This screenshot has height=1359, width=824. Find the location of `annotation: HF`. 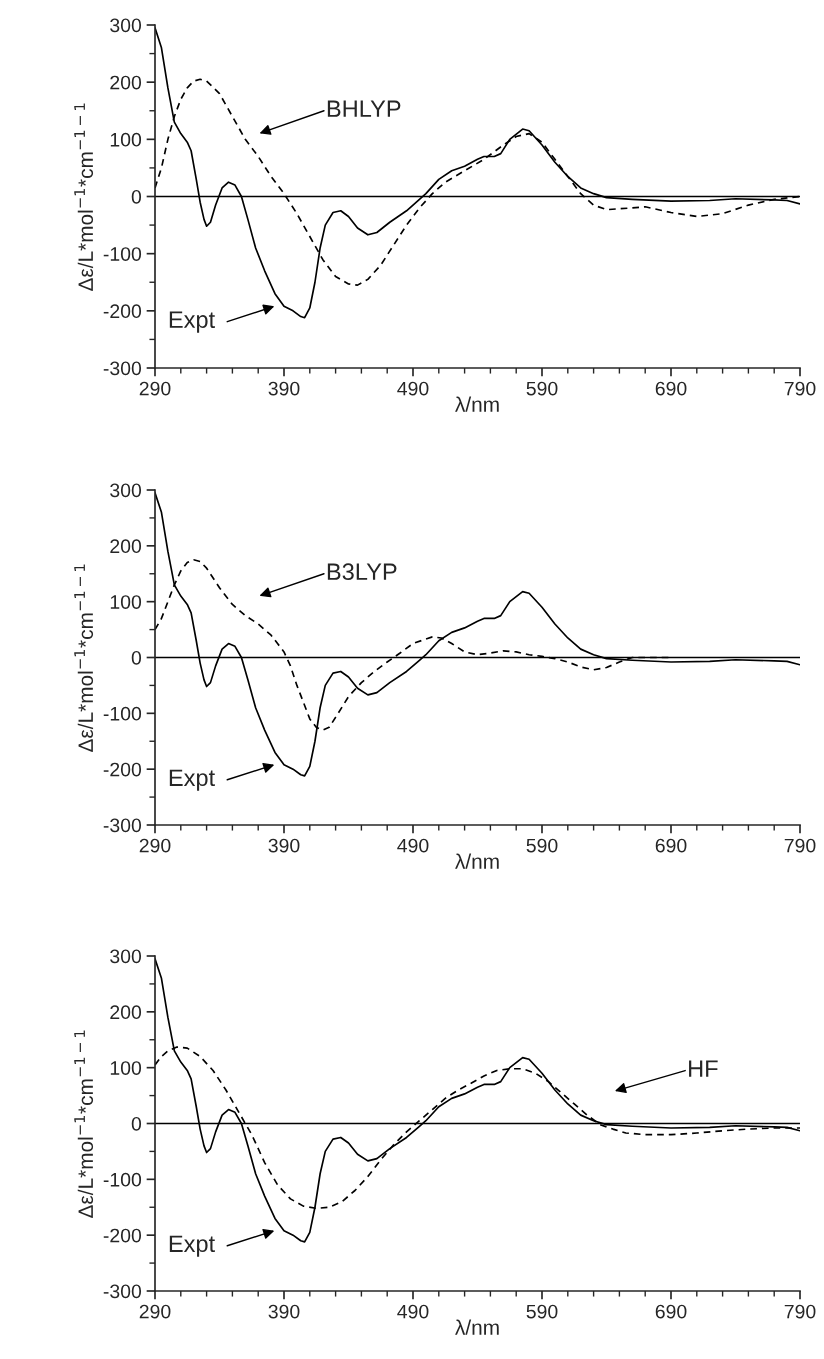

annotation: HF is located at coordinates (703, 1068).